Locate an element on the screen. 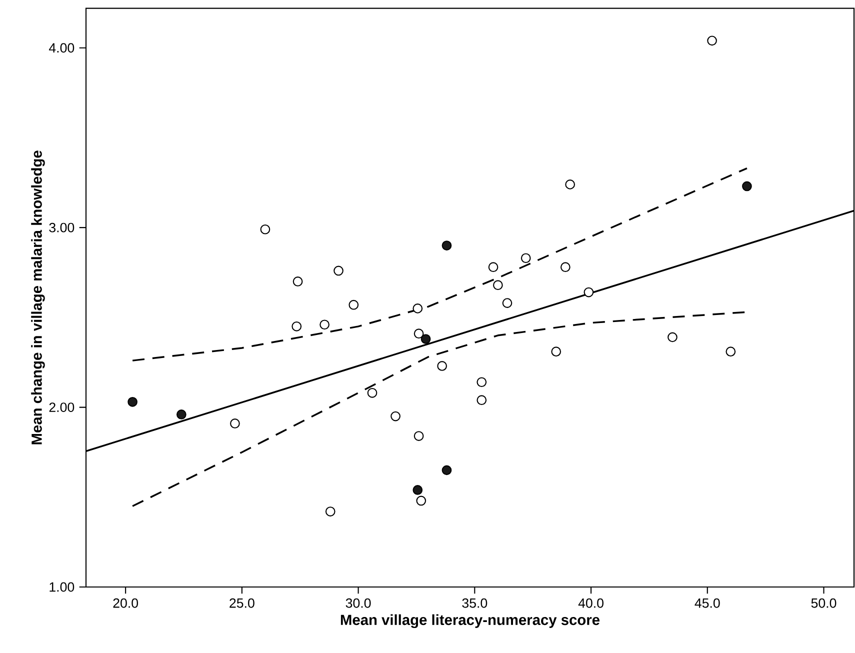 This screenshot has height=653, width=855. x-tick-label: 45.0 is located at coordinates (707, 603).